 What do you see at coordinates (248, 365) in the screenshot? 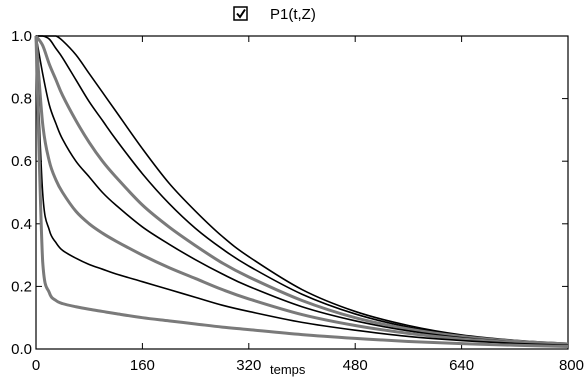
I see `x-tick-label-2: 320` at bounding box center [248, 365].